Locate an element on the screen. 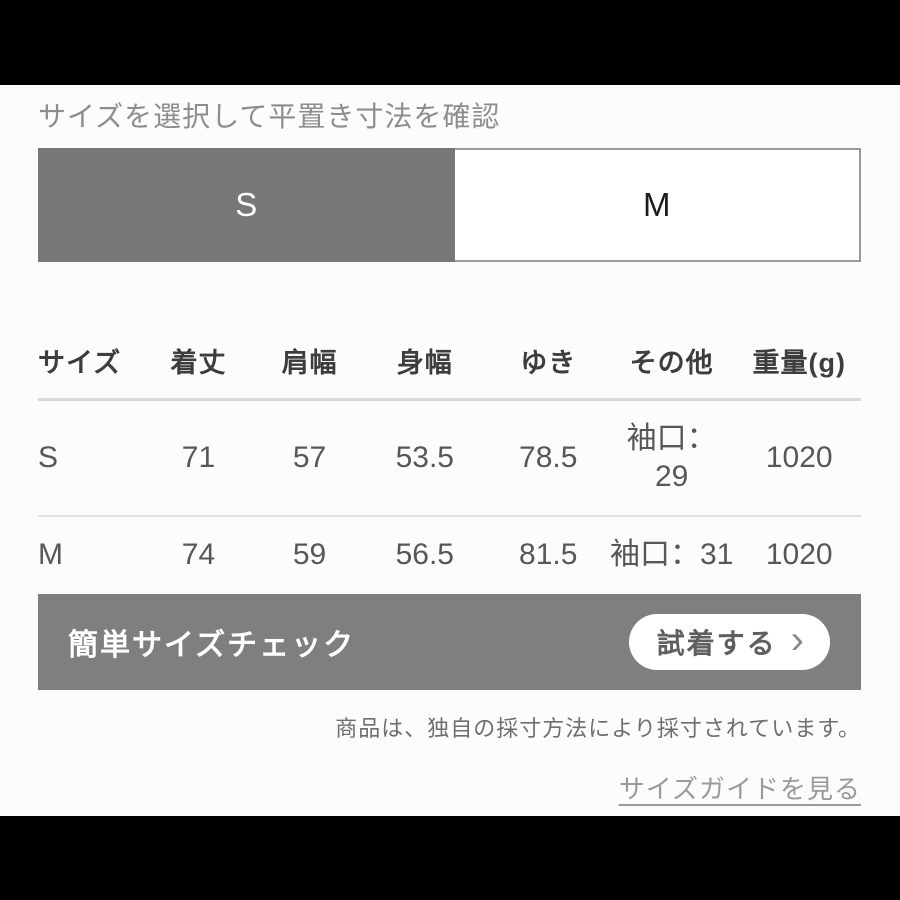 Image resolution: width=900 pixels, height=900 pixels. table-cell: 袖口： 29 is located at coordinates (671, 457).